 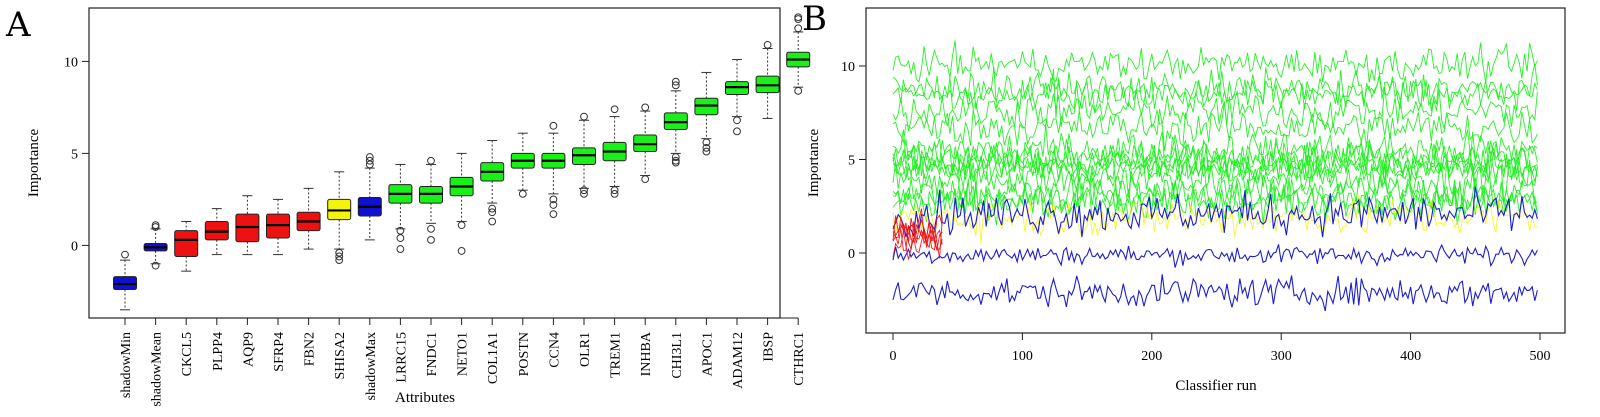 I want to click on box-POSTN, so click(x=522, y=165).